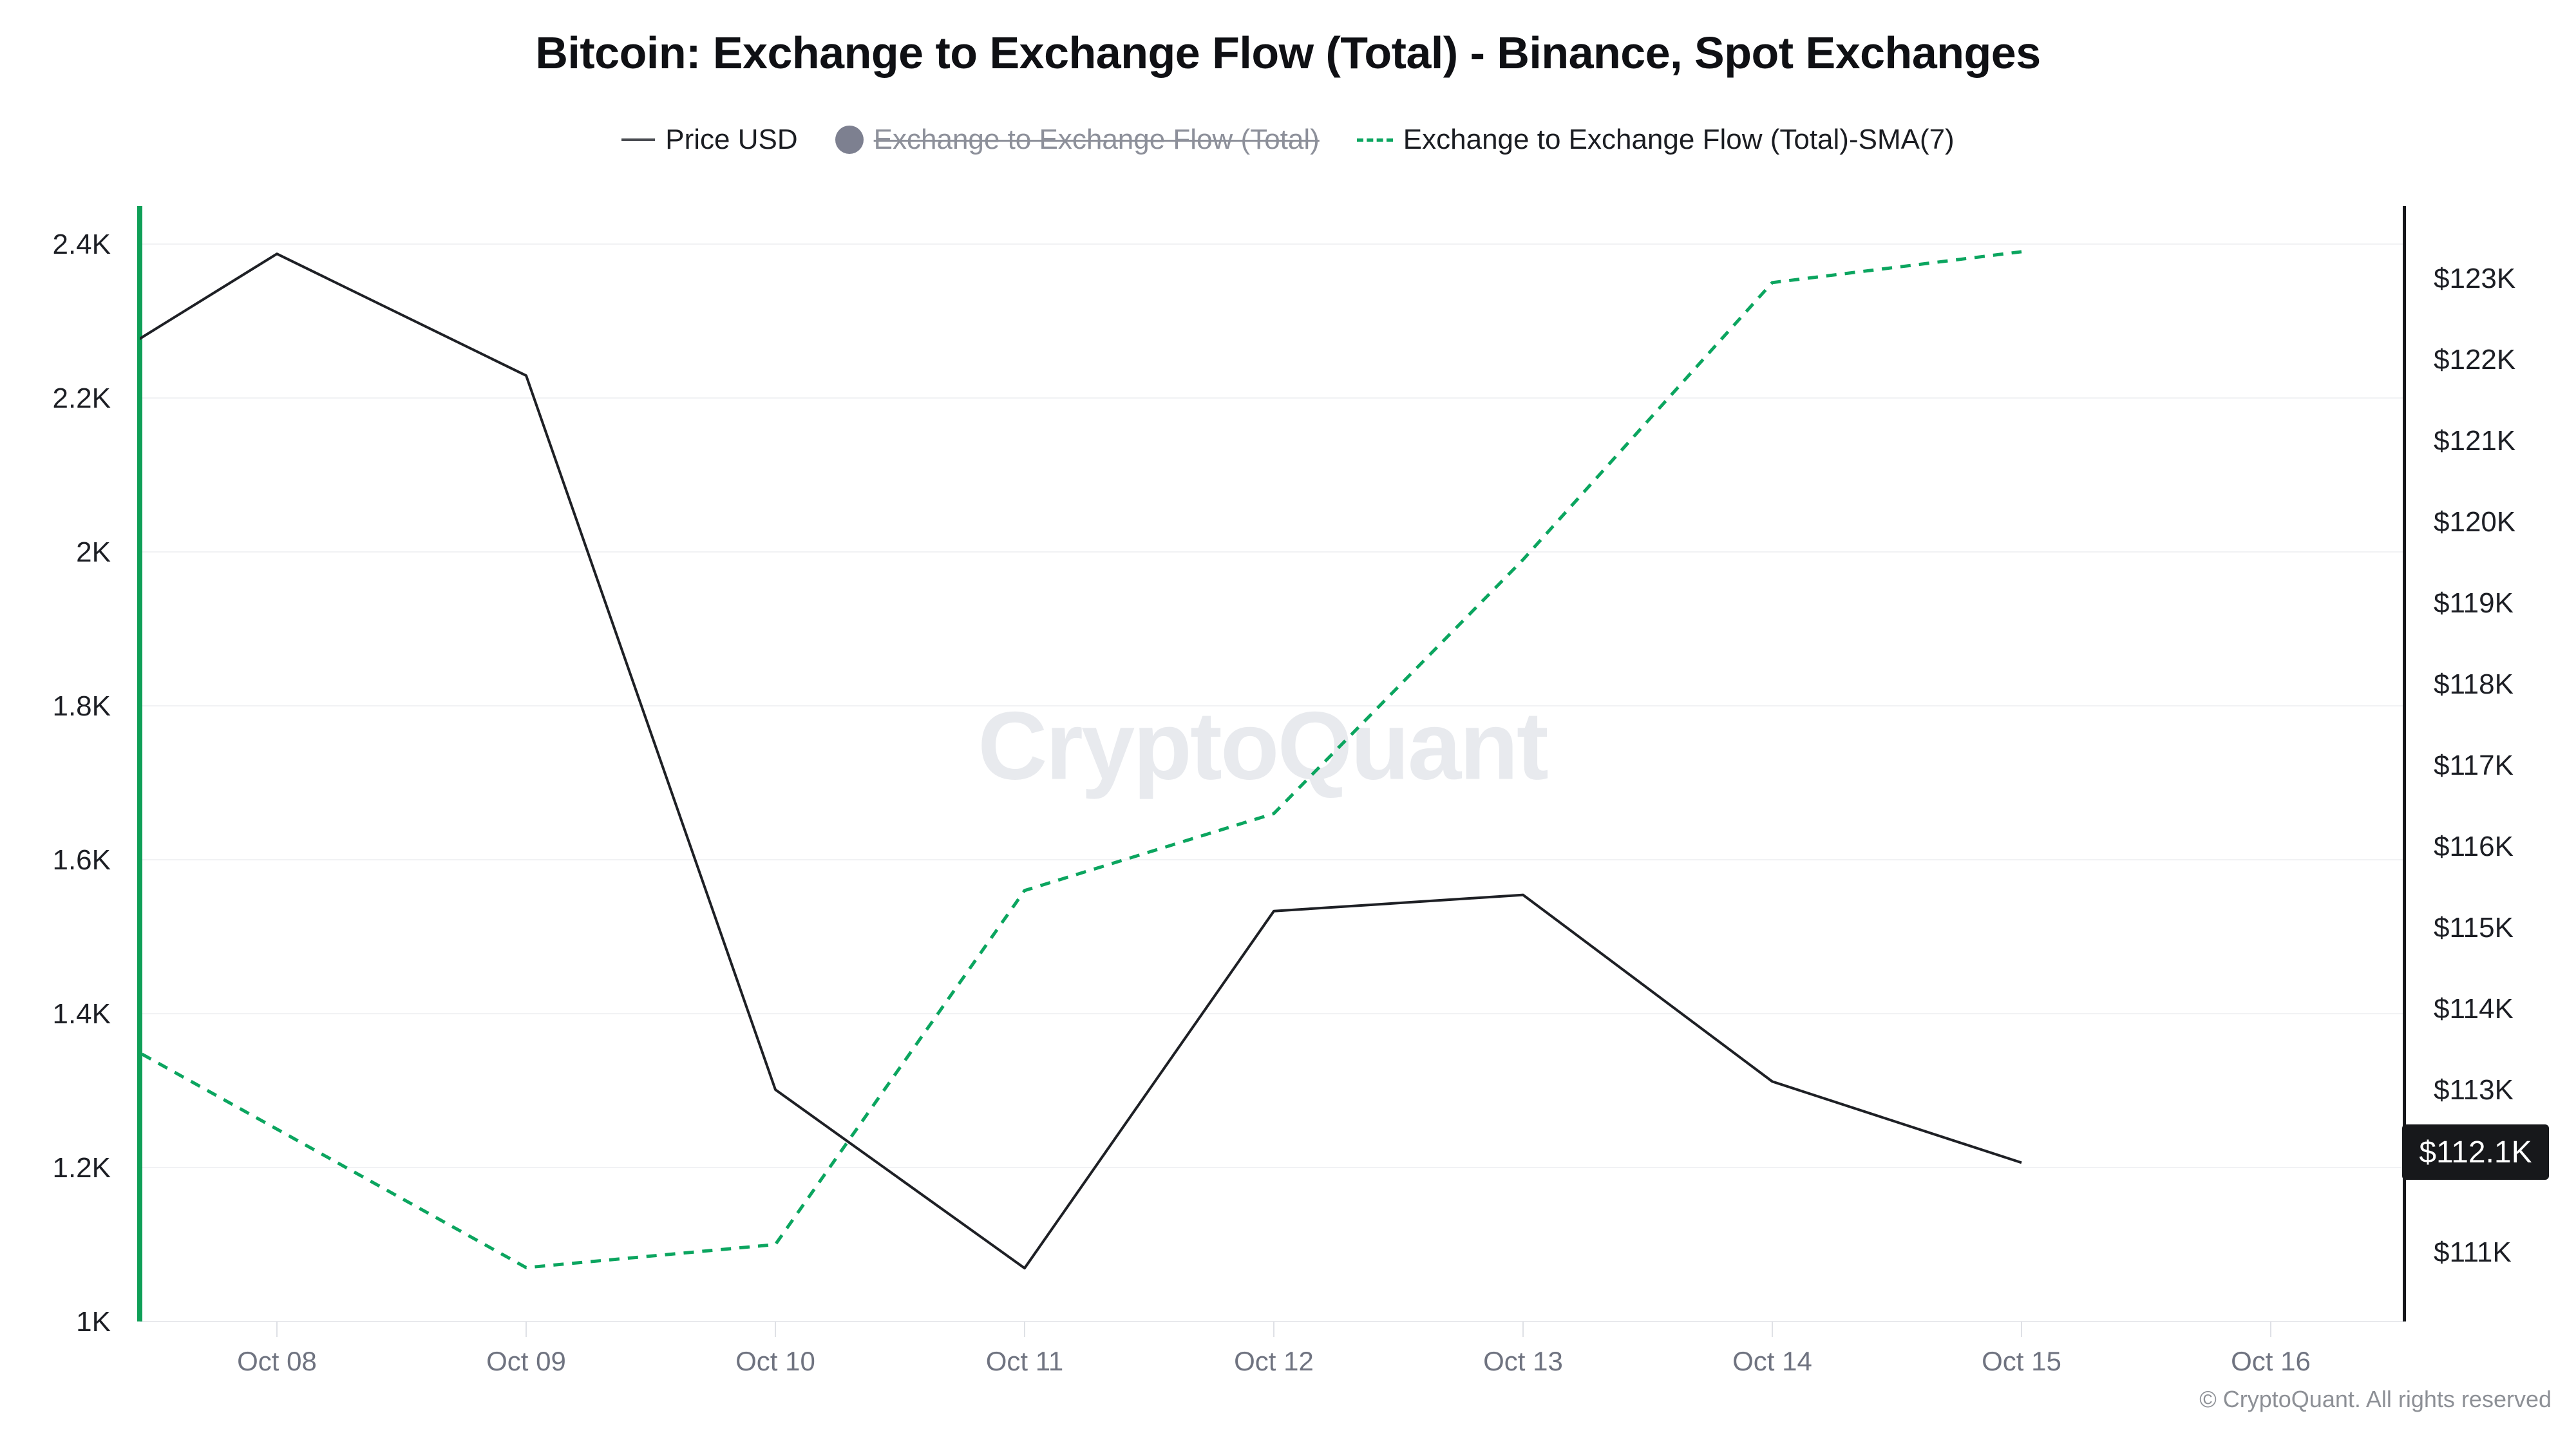 The width and height of the screenshot is (2576, 1449). What do you see at coordinates (93, 552) in the screenshot?
I see `left-axis-tick-label: 2K` at bounding box center [93, 552].